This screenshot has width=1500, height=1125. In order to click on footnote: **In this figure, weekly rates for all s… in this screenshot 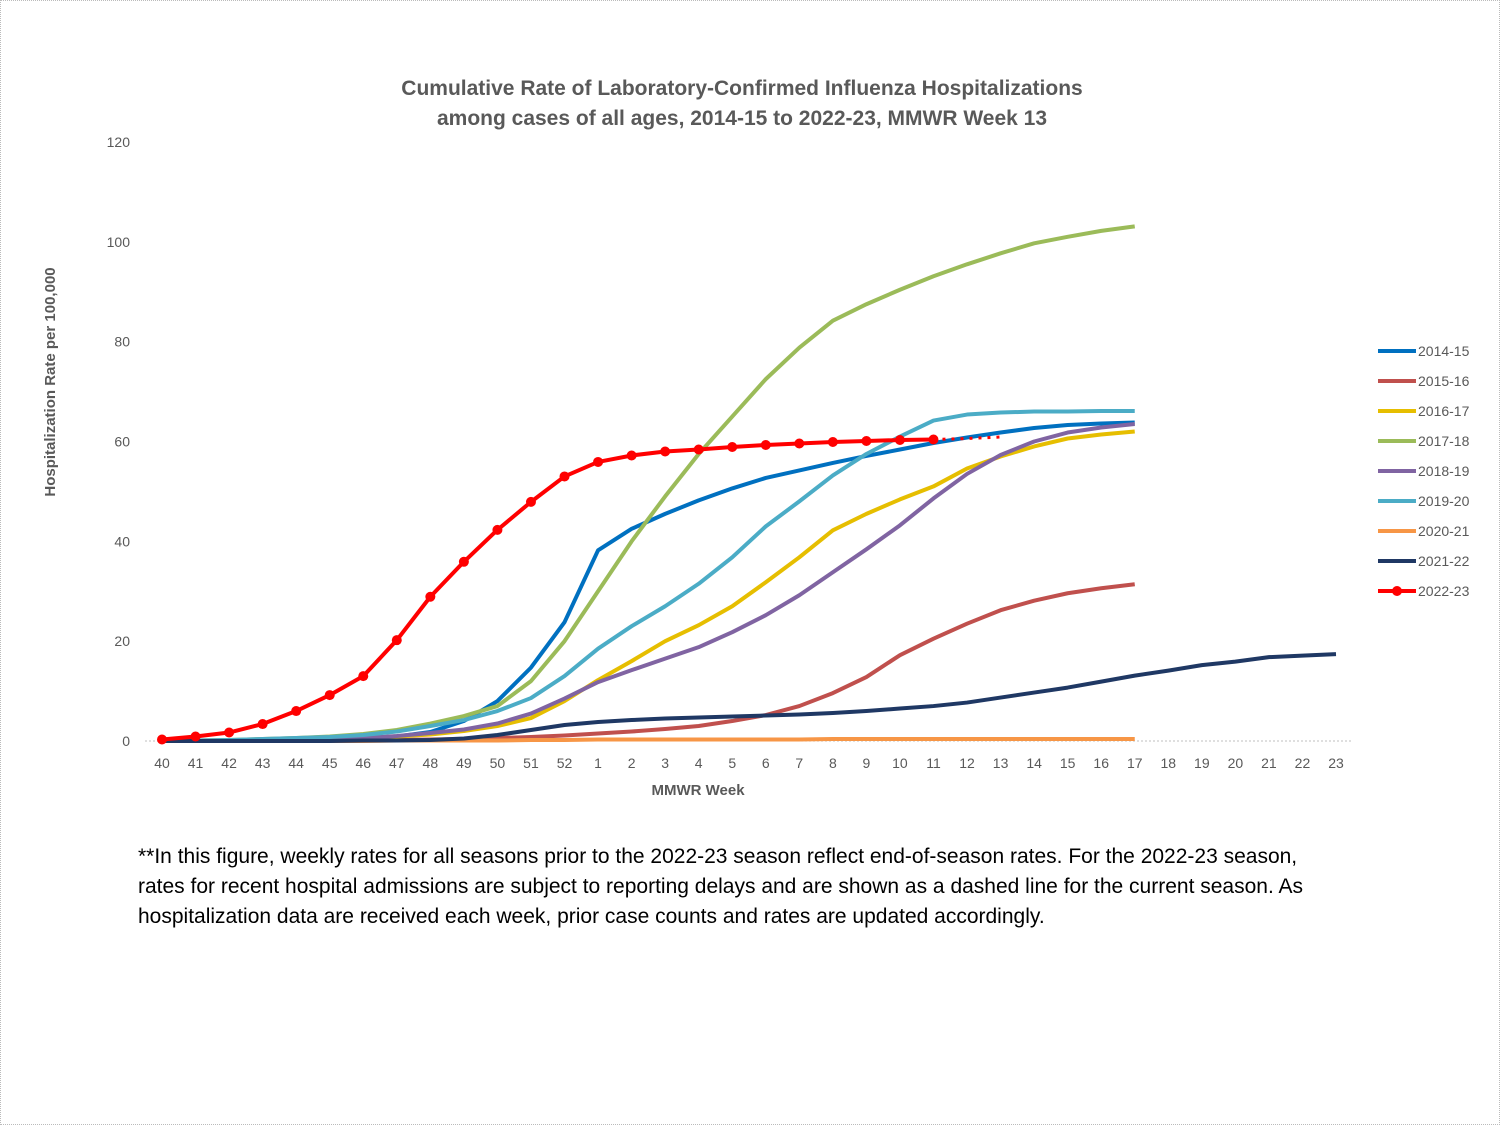, I will do `click(778, 887)`.